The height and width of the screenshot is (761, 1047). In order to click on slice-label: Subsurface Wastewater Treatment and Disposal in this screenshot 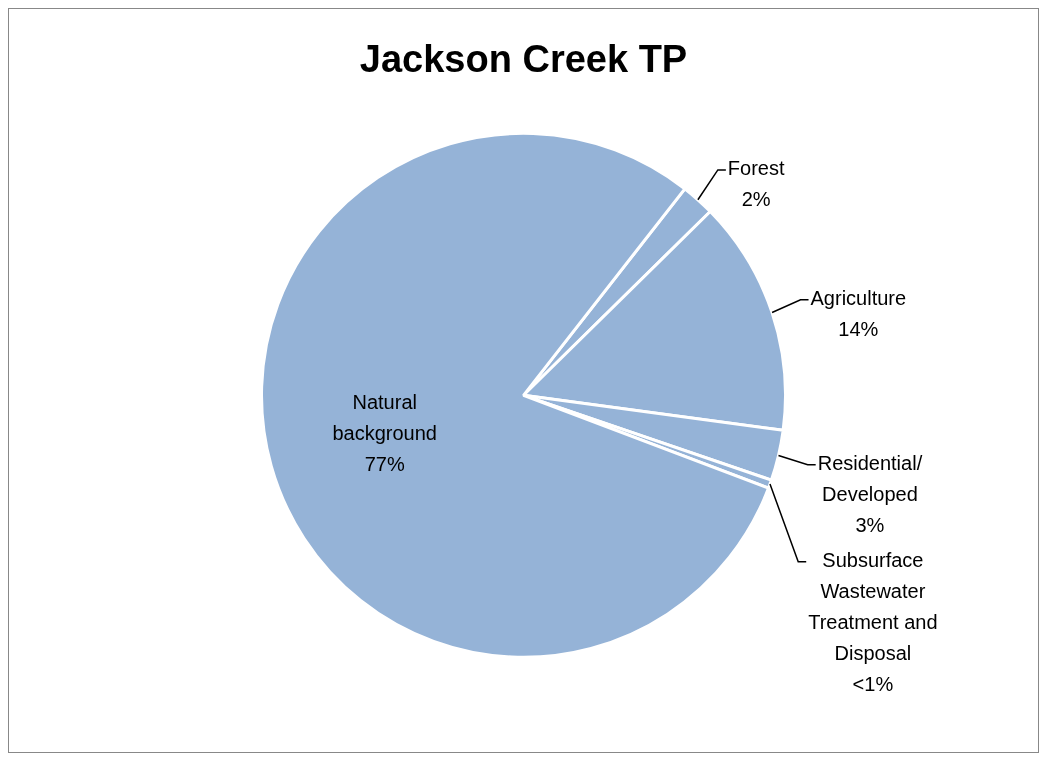, I will do `click(873, 607)`.